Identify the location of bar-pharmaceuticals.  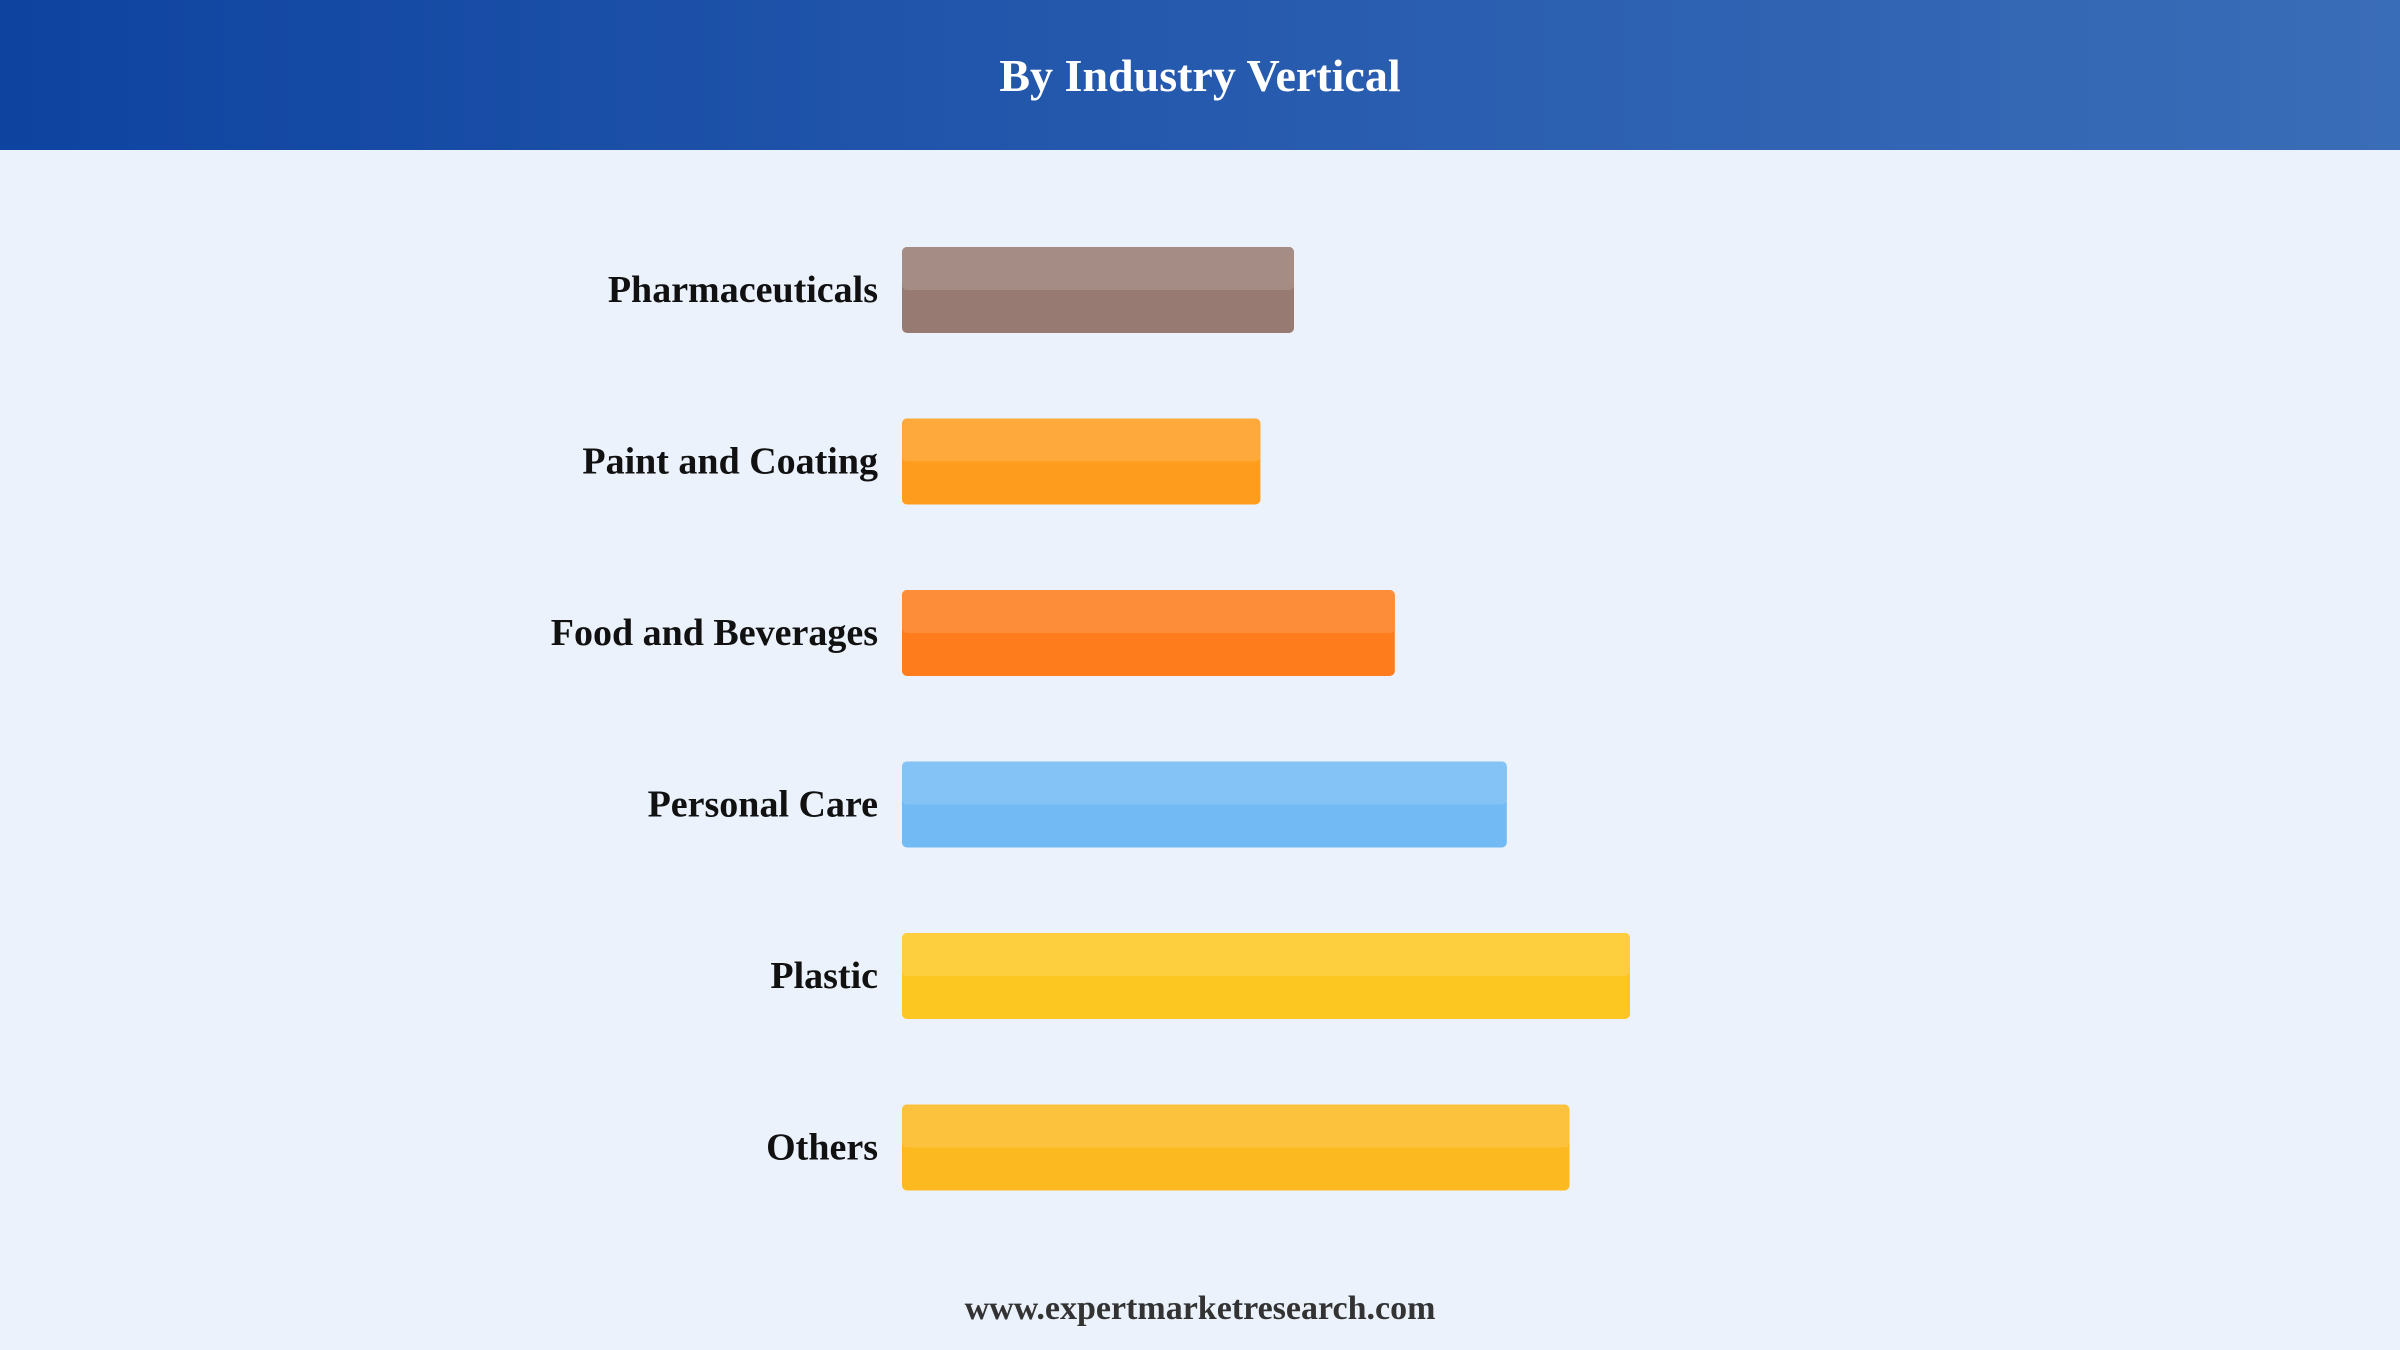
(1098, 290).